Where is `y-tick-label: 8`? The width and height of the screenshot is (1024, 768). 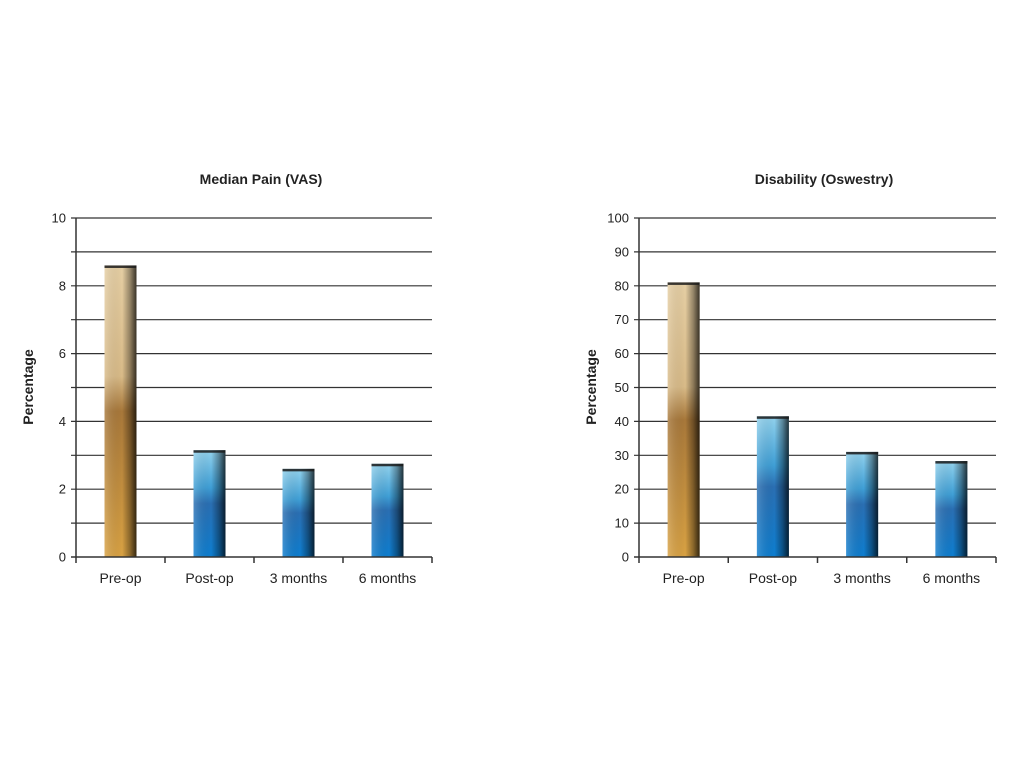 y-tick-label: 8 is located at coordinates (62, 285).